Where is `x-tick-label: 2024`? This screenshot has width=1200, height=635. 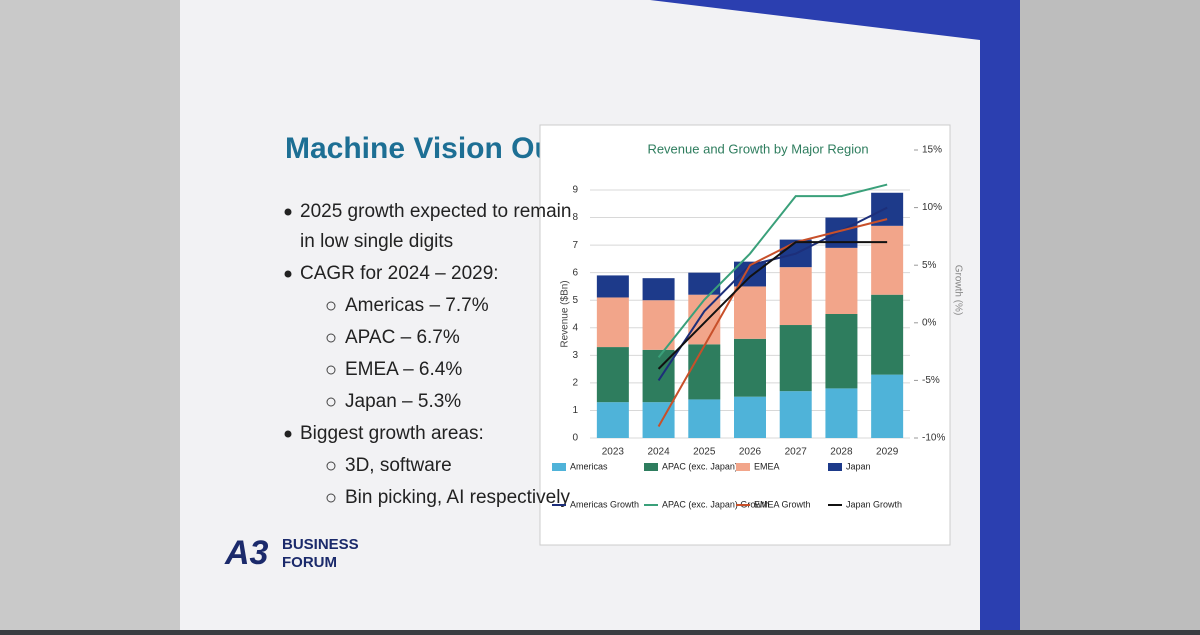 x-tick-label: 2024 is located at coordinates (658, 452).